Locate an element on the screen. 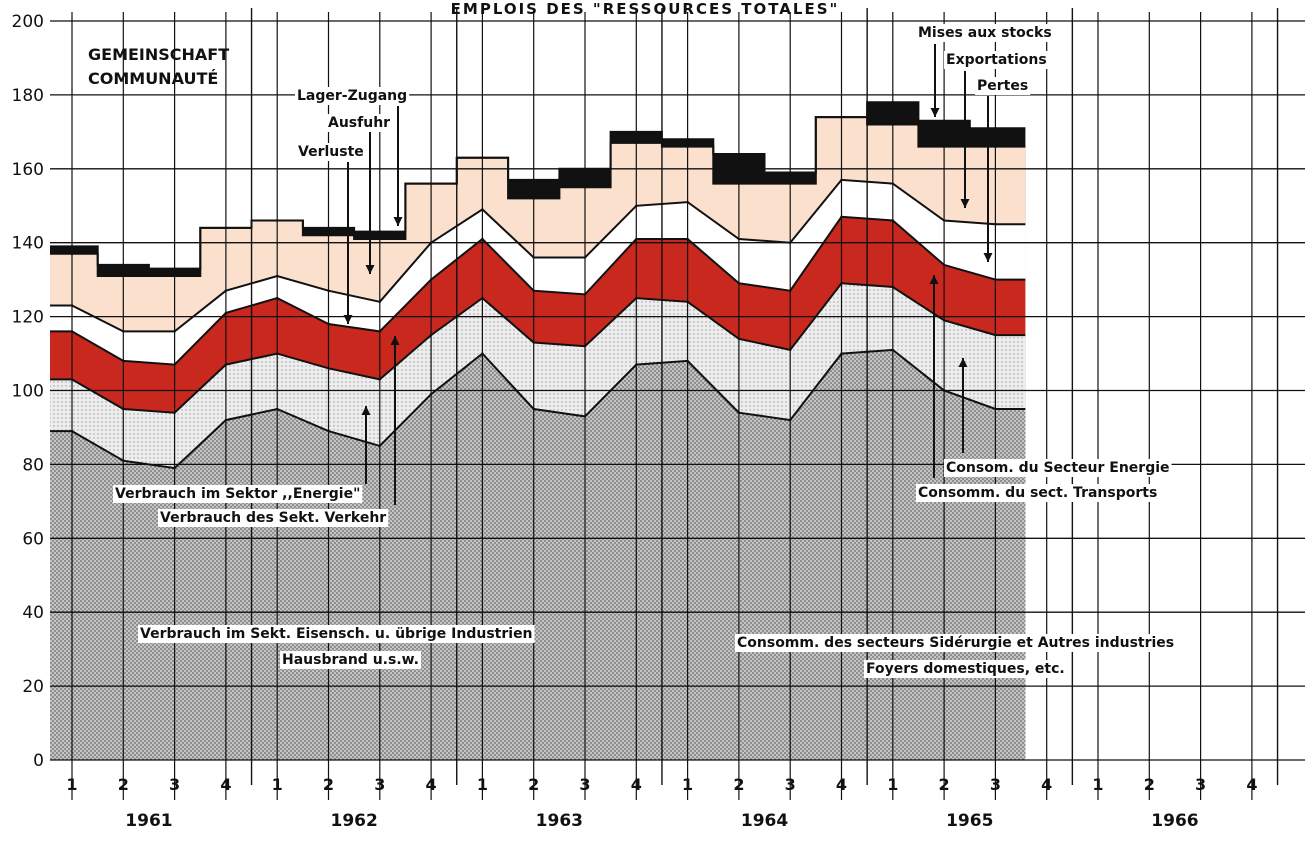 The height and width of the screenshot is (843, 1311). label-energie-fr: Consom. du Secteur Energie is located at coordinates (1058, 468).